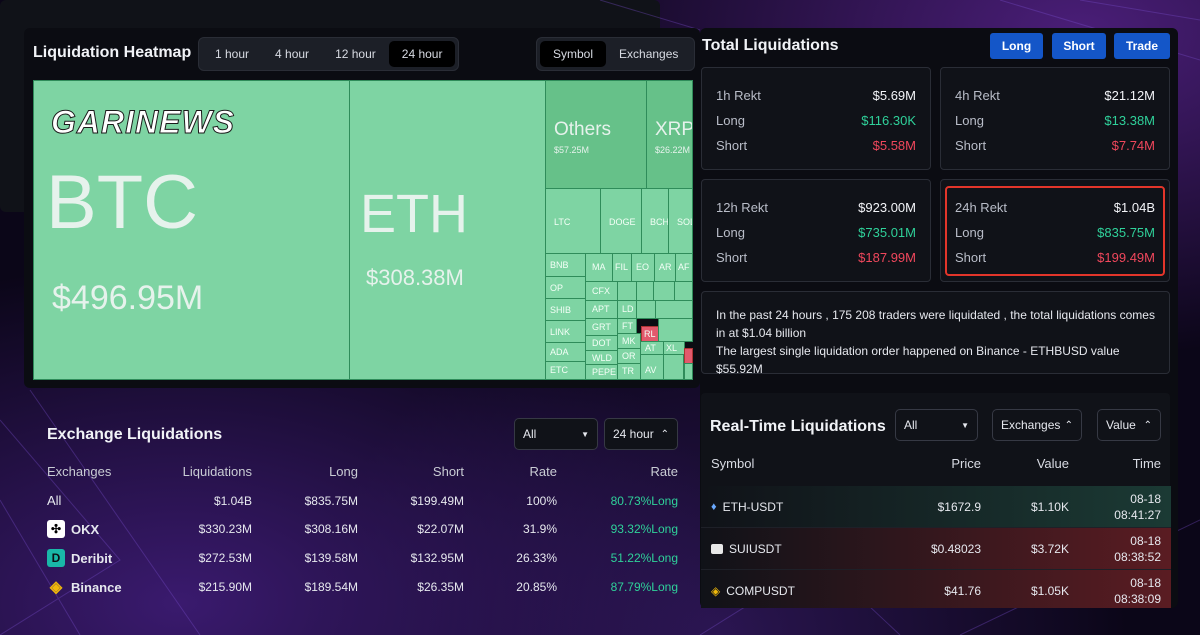  I want to click on tile-xl: XL, so click(674, 348).